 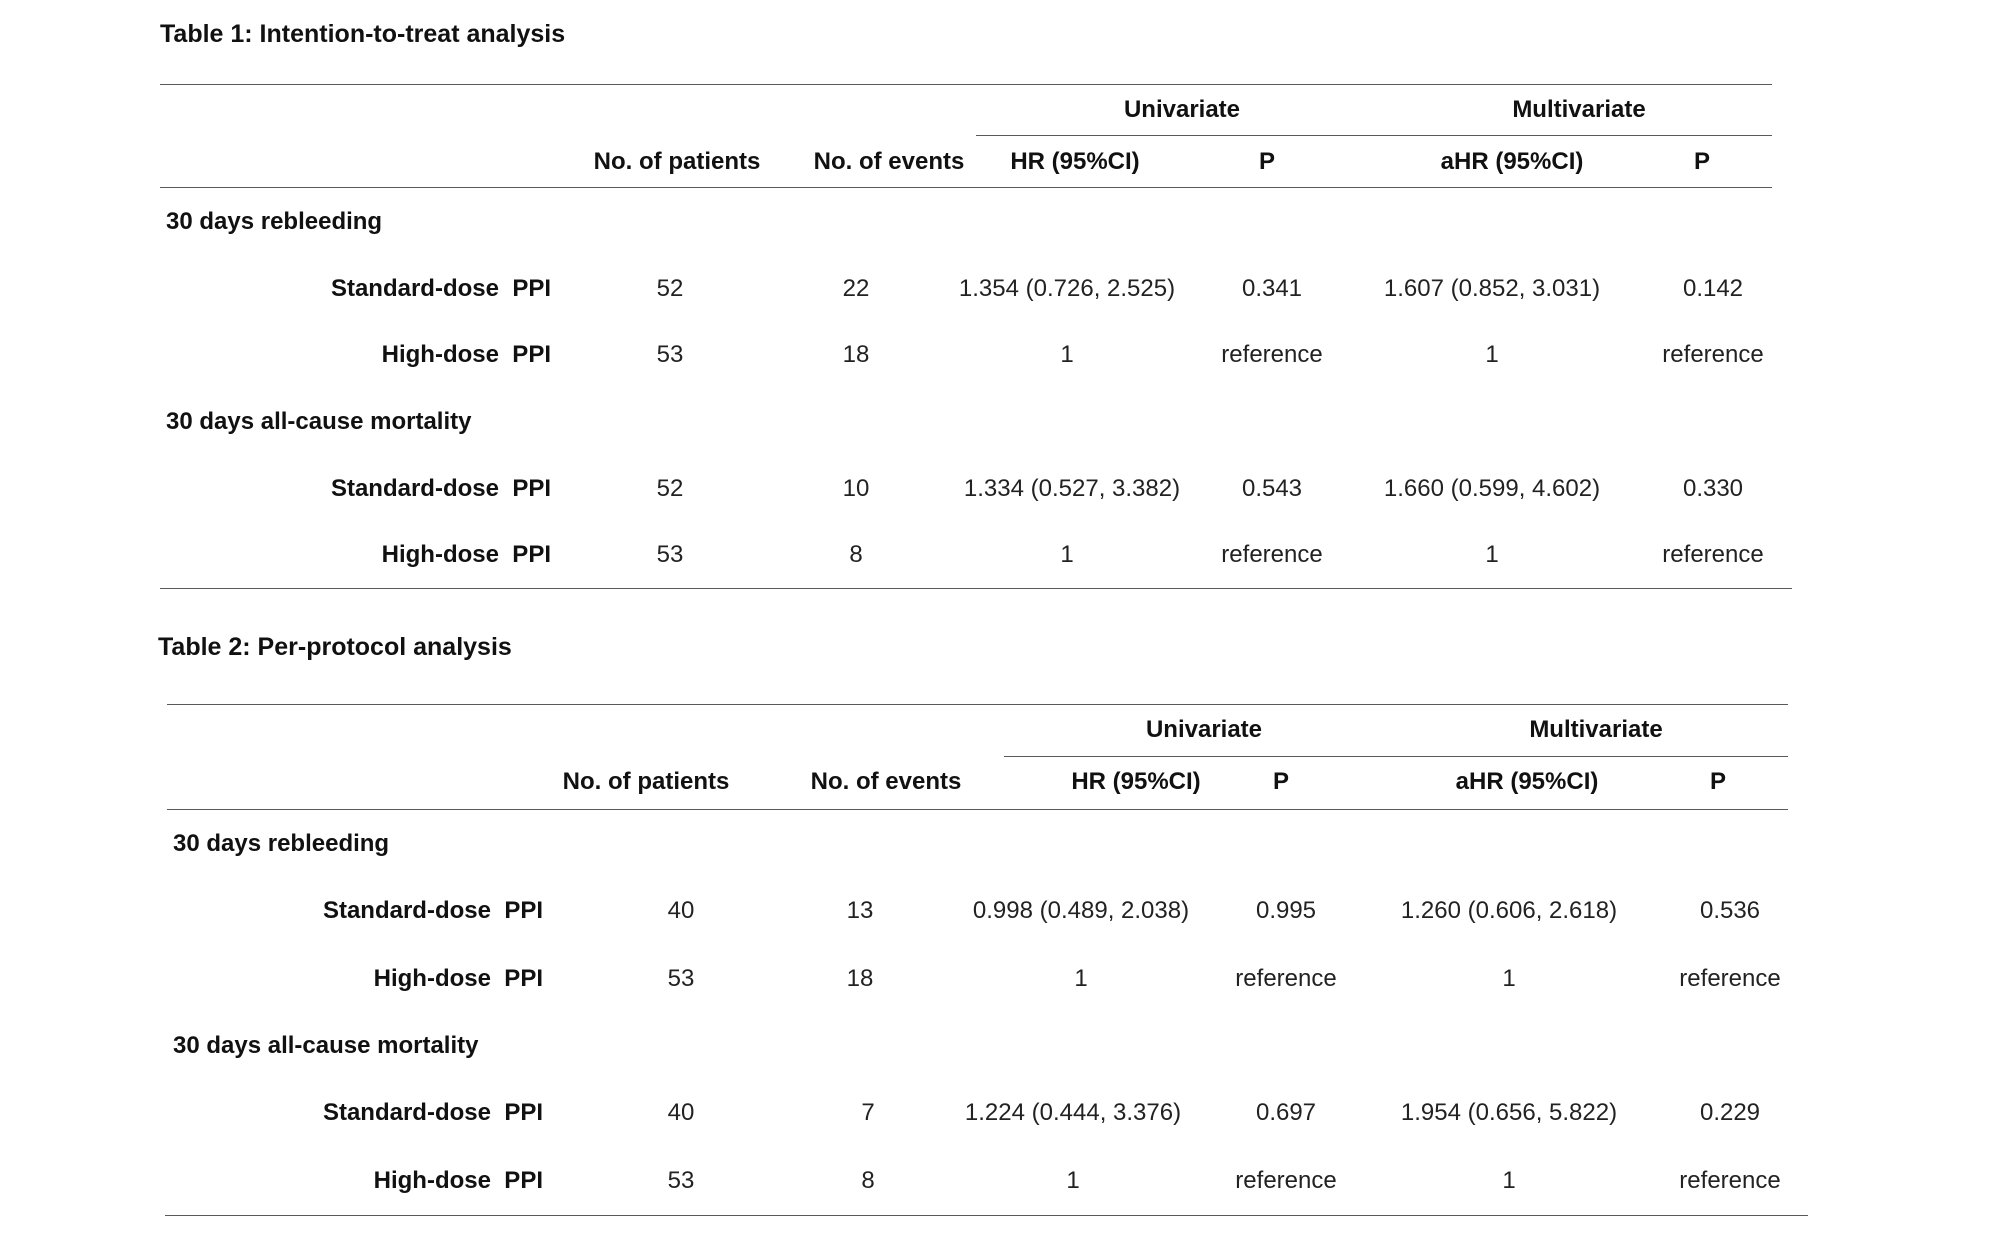 What do you see at coordinates (1067, 288) in the screenshot?
I see `cell-hr: 1.354 (0.726, 2.525)` at bounding box center [1067, 288].